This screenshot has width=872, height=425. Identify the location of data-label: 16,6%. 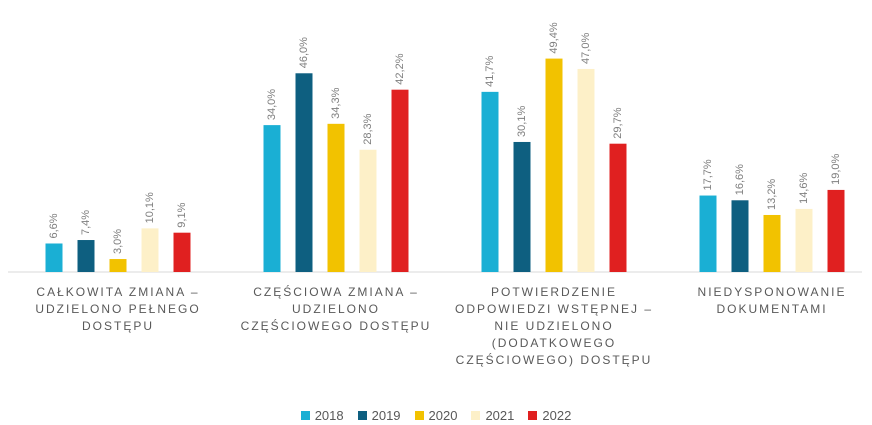
(740, 179).